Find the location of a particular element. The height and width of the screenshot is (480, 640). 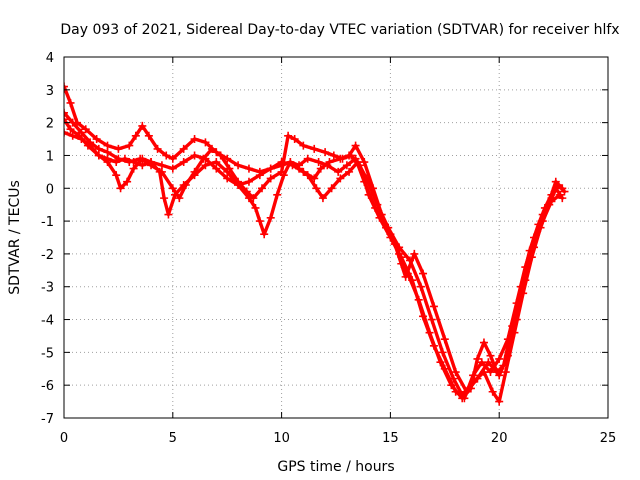

y-tick-label: 2 is located at coordinates (50, 124).